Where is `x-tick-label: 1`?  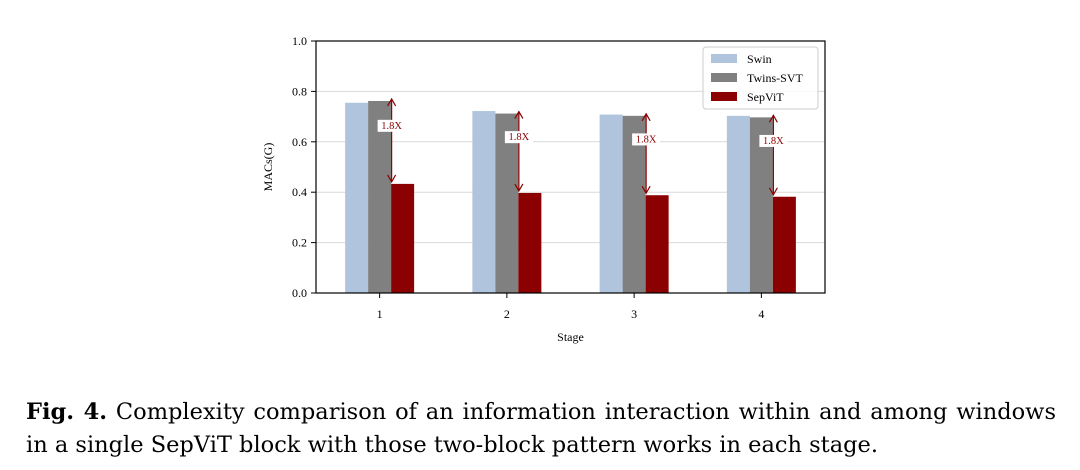
x-tick-label: 1 is located at coordinates (380, 314).